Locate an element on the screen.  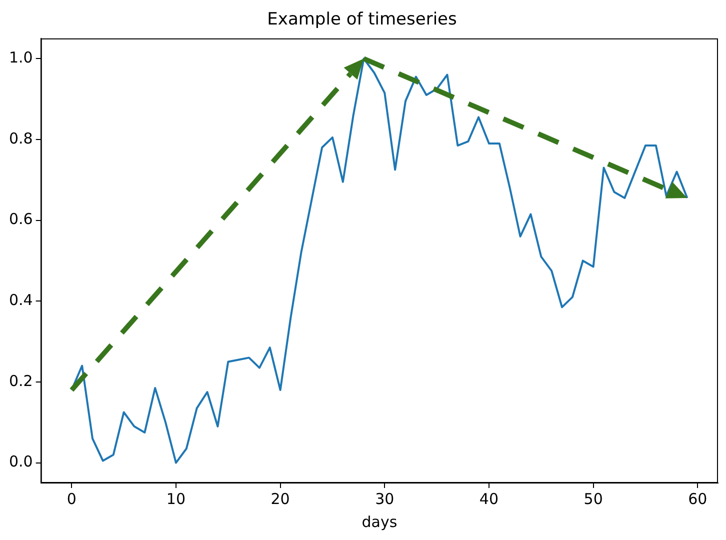
x-tick-label: 60 is located at coordinates (698, 499).